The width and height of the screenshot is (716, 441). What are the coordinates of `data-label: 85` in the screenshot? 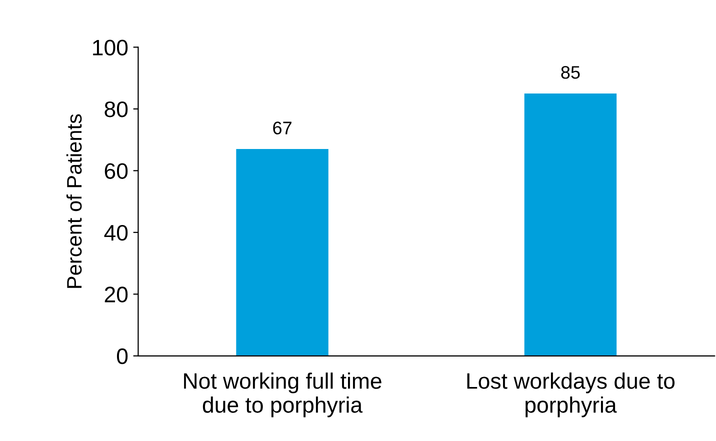 It's located at (570, 72).